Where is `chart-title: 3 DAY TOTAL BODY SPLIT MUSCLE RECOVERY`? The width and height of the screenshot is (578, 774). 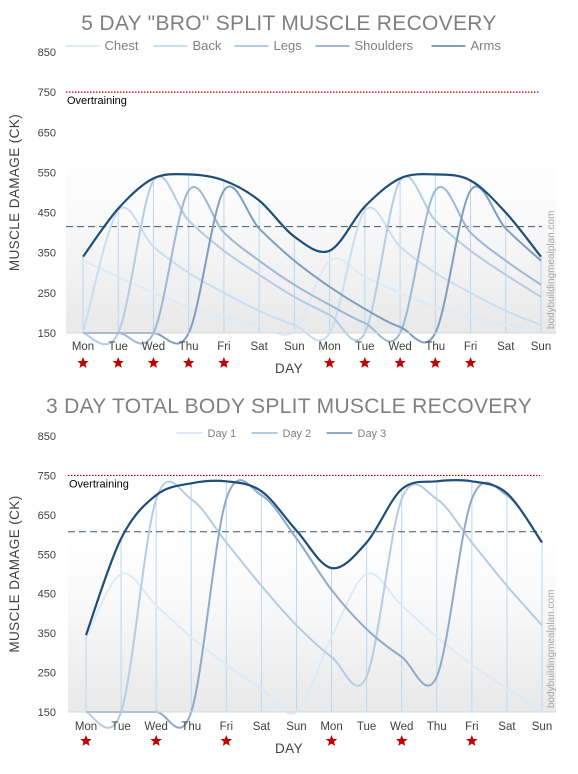
chart-title: 3 DAY TOTAL BODY SPLIT MUSCLE RECOVERY is located at coordinates (289, 406).